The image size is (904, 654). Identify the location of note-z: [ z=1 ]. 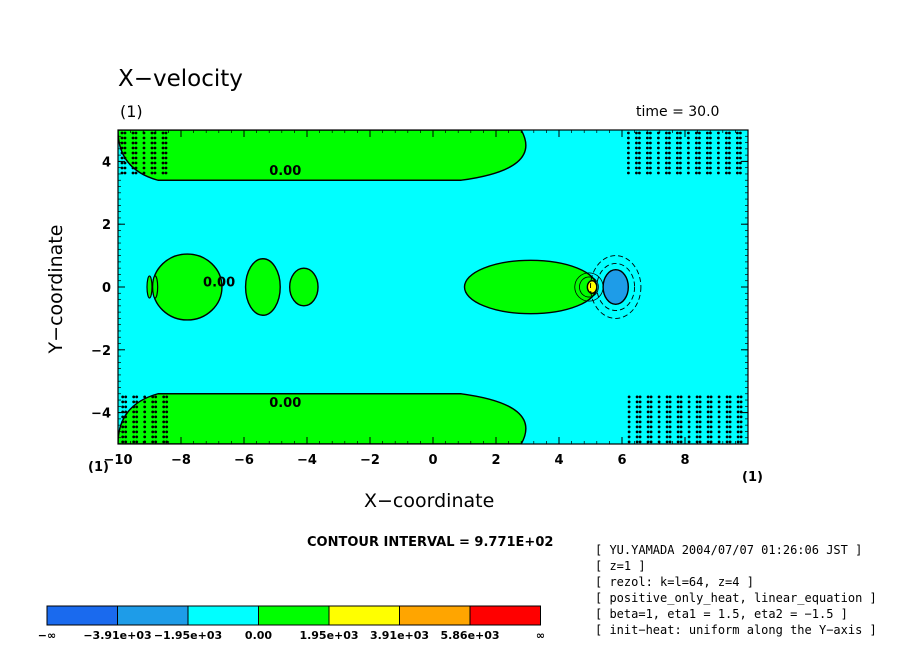
(620, 566).